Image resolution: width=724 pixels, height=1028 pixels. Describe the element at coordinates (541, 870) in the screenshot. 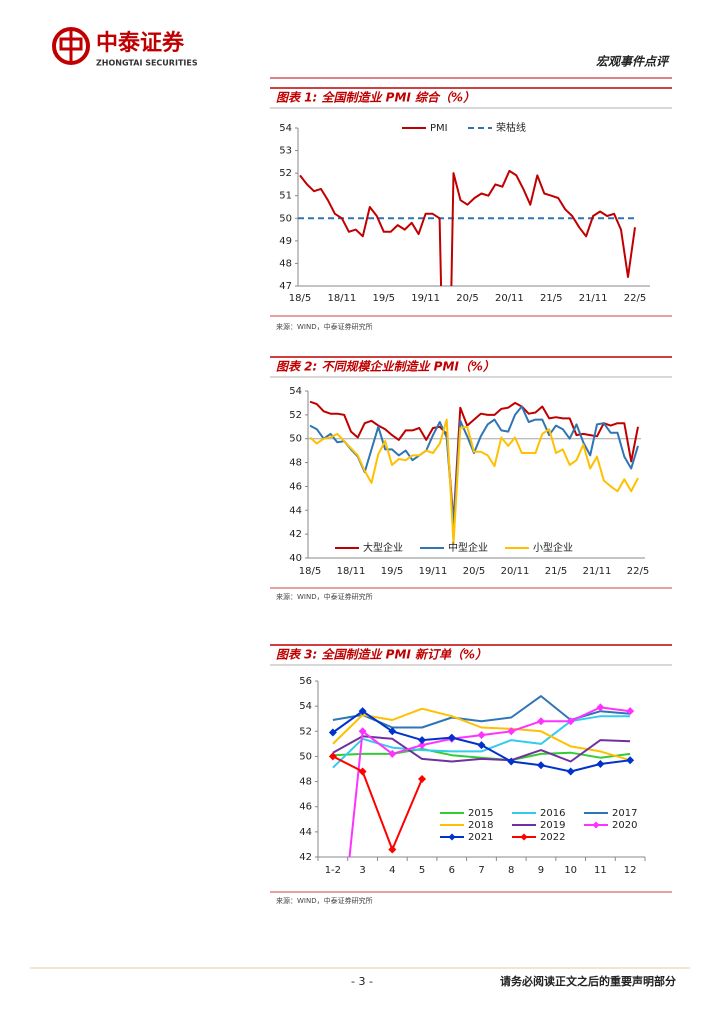

I see `x-tick-label: 9` at that location.